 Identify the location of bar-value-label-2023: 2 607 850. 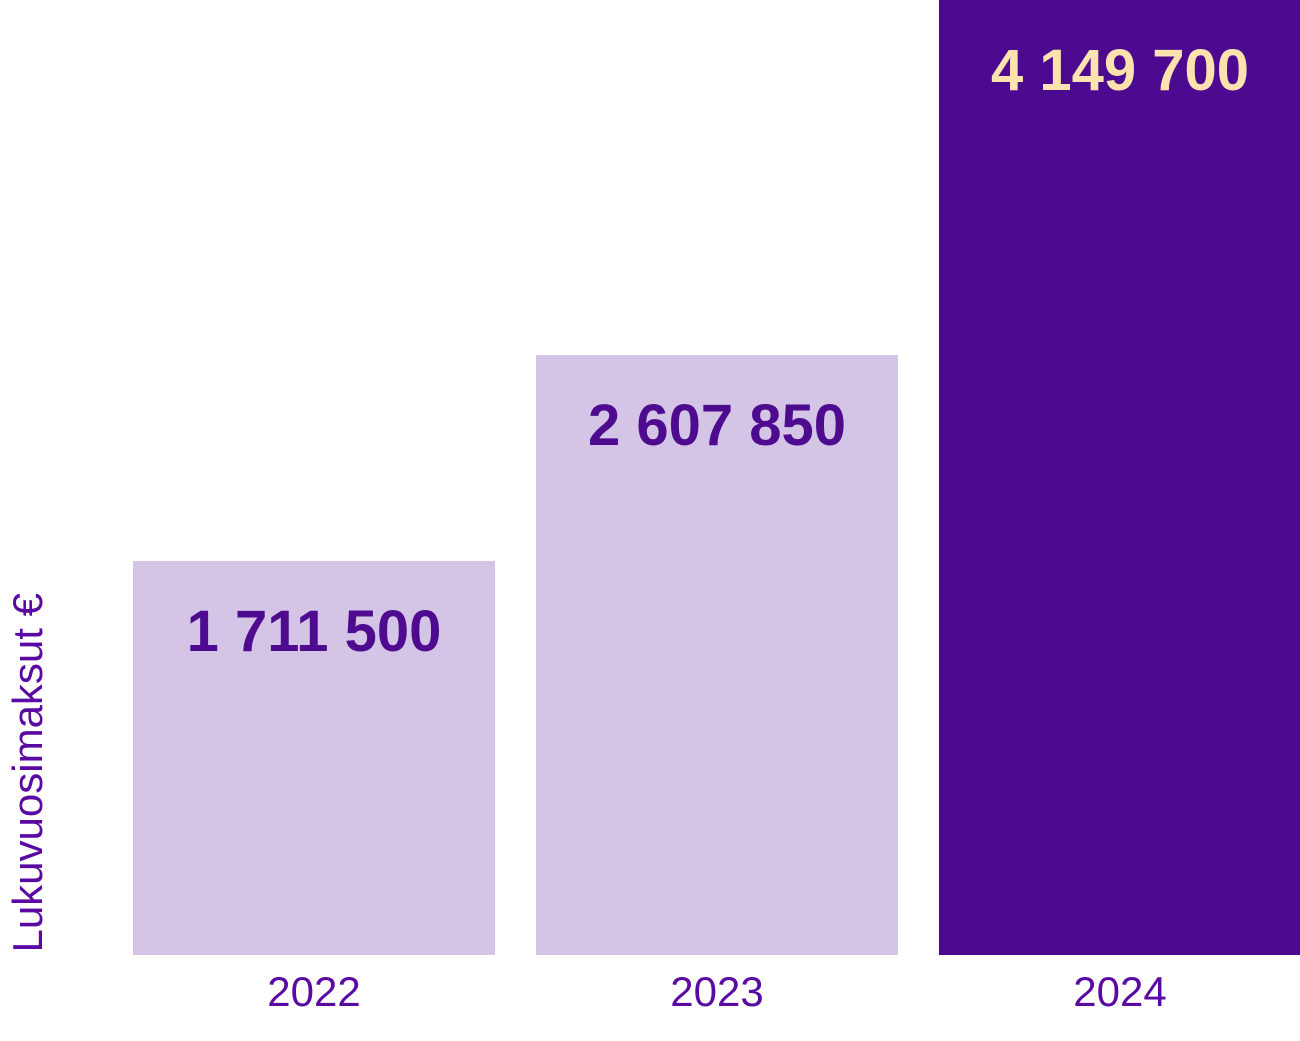
(717, 425).